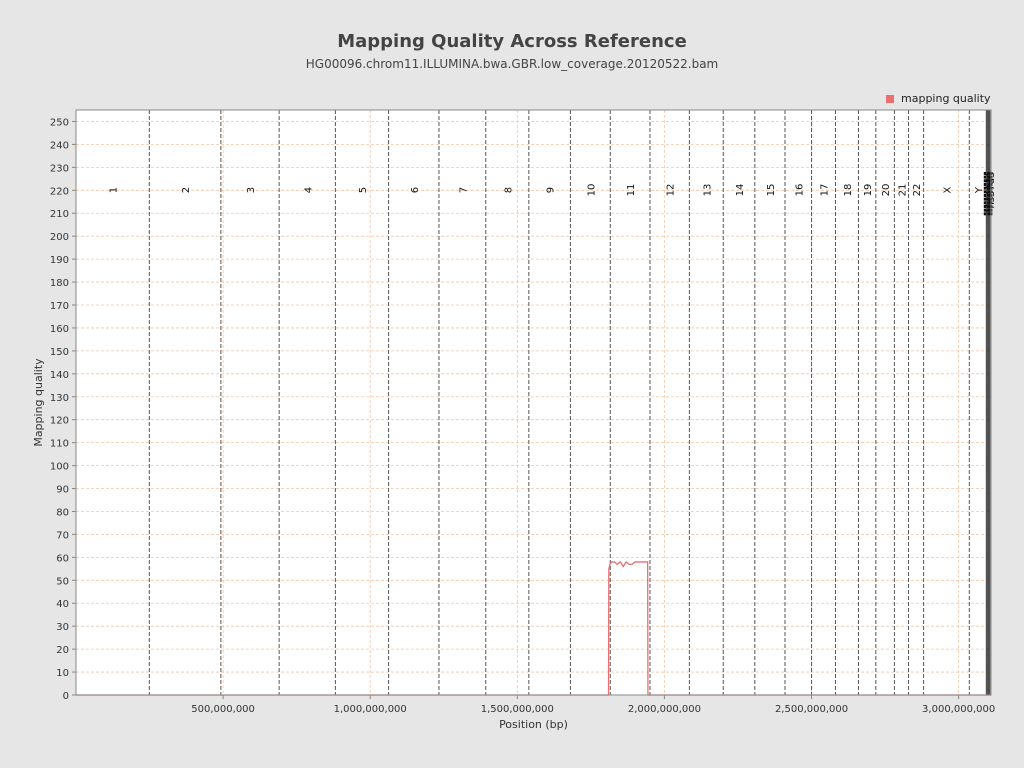  What do you see at coordinates (62, 581) in the screenshot?
I see `y-tick-label: 50` at bounding box center [62, 581].